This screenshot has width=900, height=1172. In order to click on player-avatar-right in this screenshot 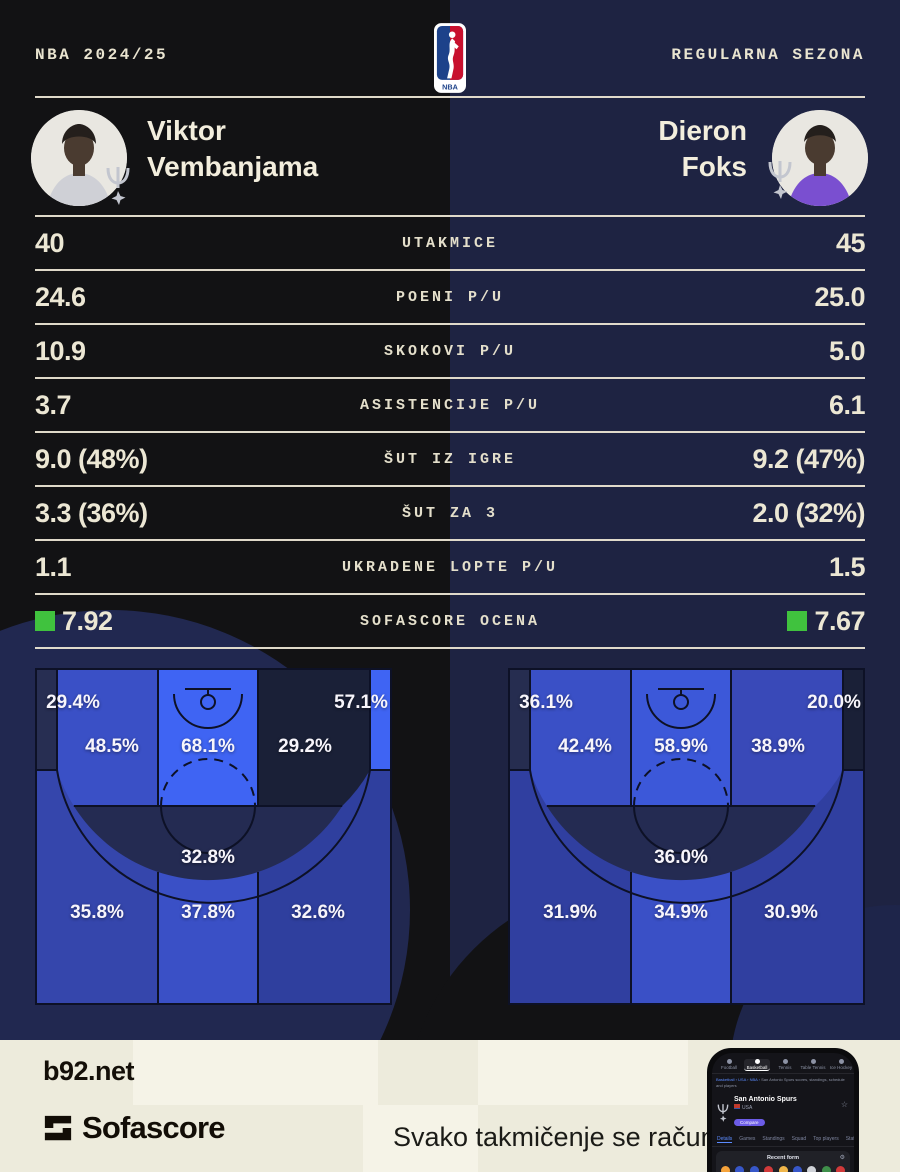, I will do `click(820, 158)`.